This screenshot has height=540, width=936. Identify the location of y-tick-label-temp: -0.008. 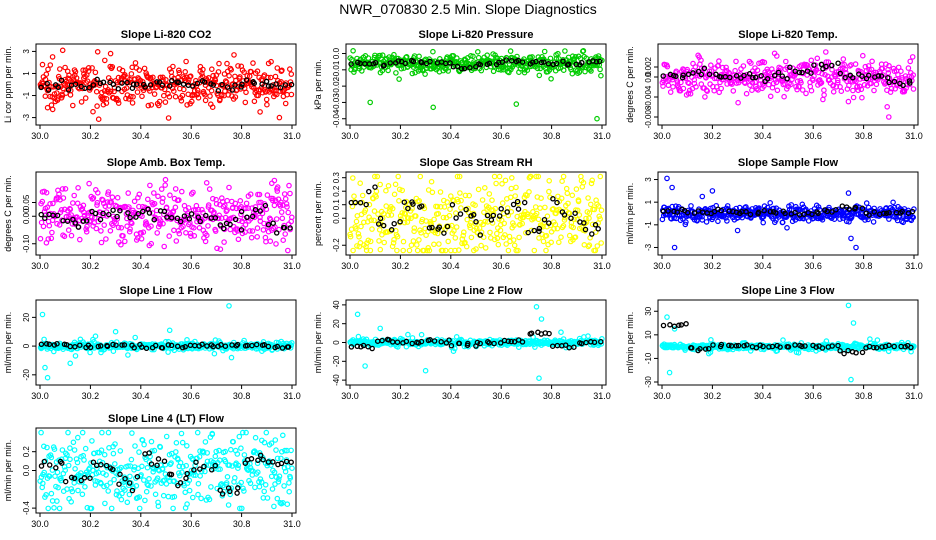
(648, 116).